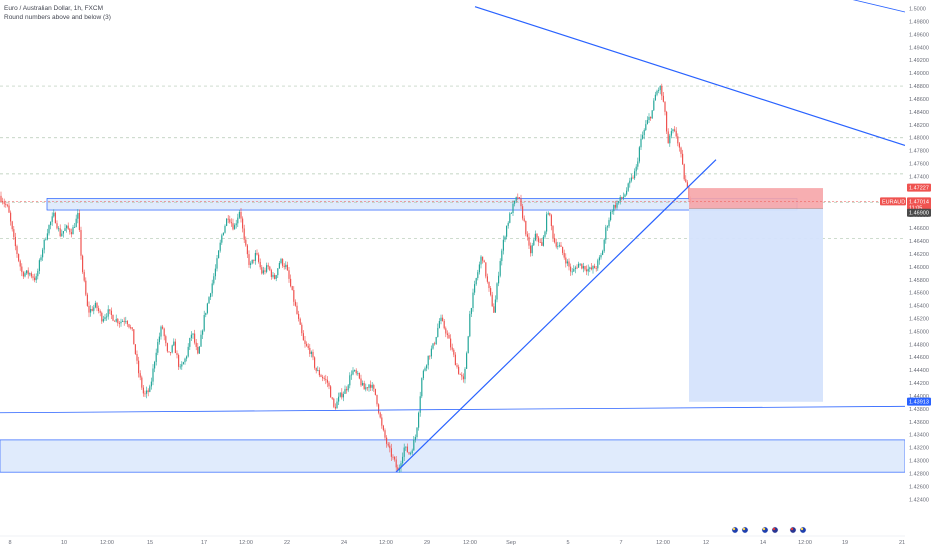  What do you see at coordinates (756, 305) in the screenshot?
I see `take-profit-zone` at bounding box center [756, 305].